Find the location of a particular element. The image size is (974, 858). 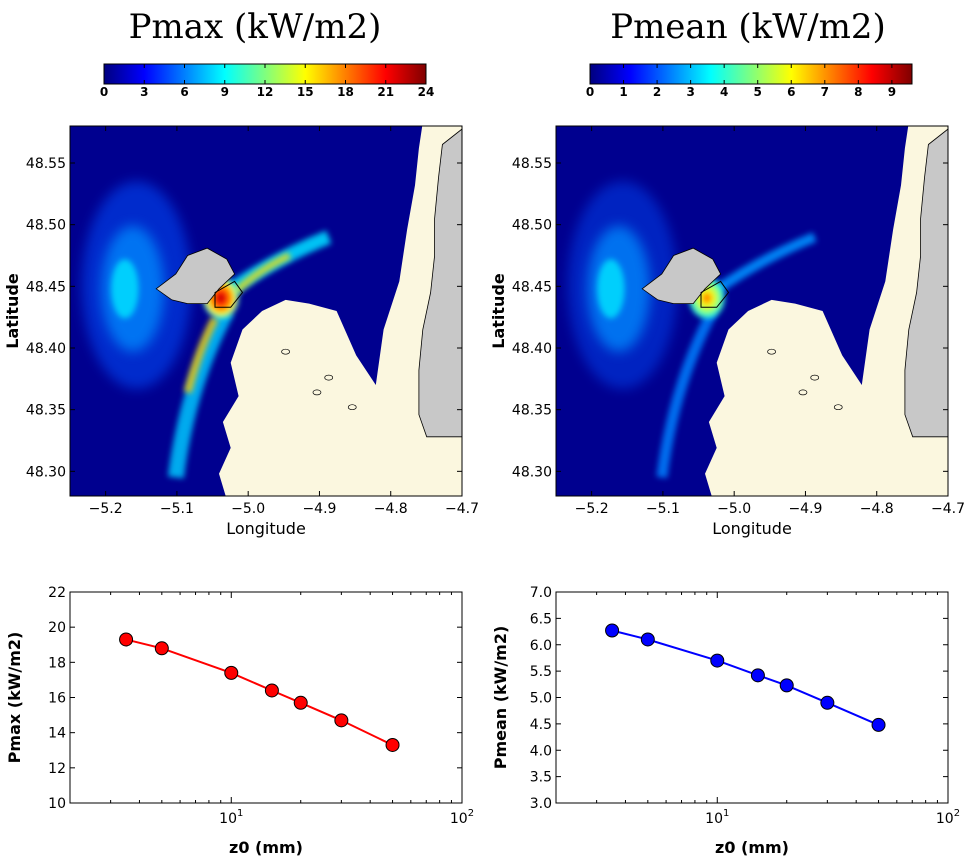

pmean-xtick-label: −4.7 is located at coordinates (948, 509).